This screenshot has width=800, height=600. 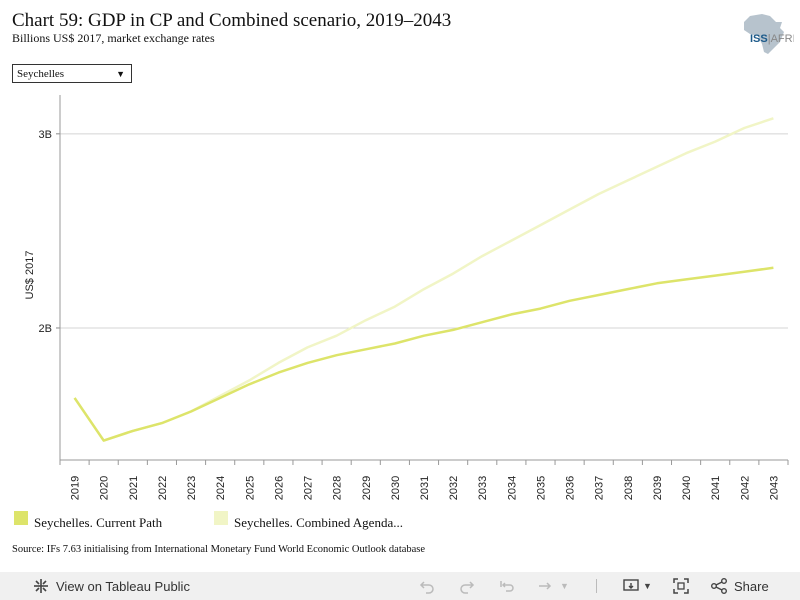 What do you see at coordinates (454, 488) in the screenshot?
I see `x-tick-label: 2032` at bounding box center [454, 488].